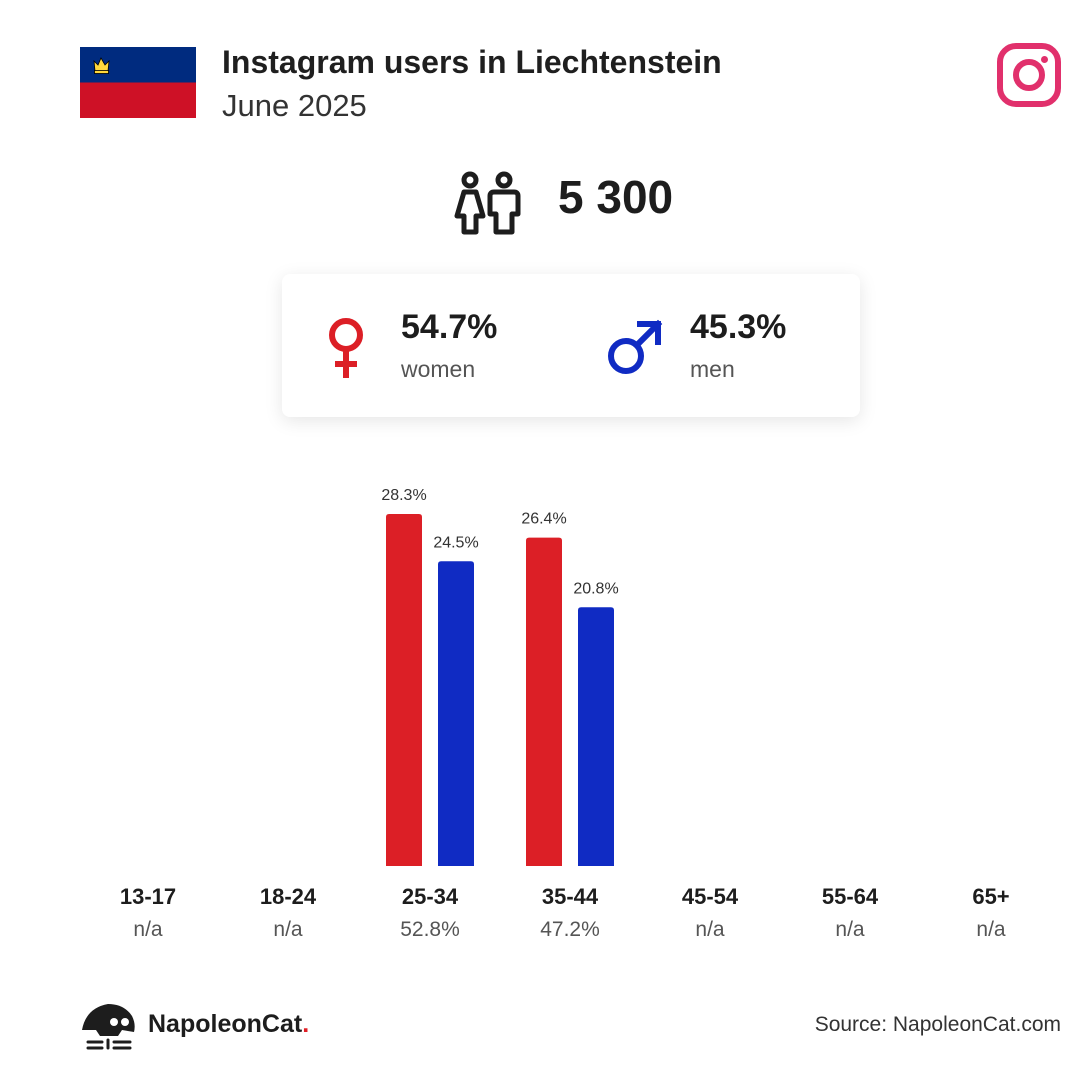 The image size is (1080, 1080). Describe the element at coordinates (710, 929) in the screenshot. I see `age-share-45-54: n/a` at that location.